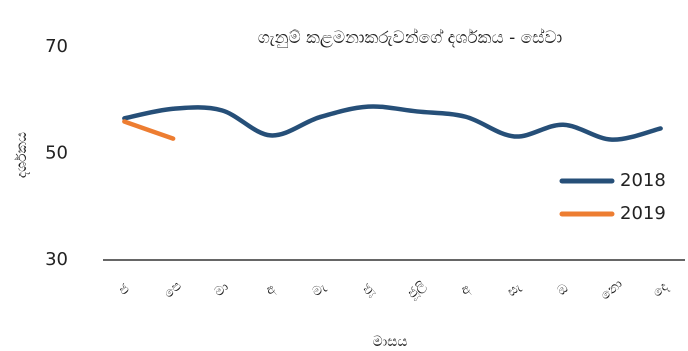 The height and width of the screenshot is (351, 688). I want to click on x-tick-label: ජ, so click(124, 289).